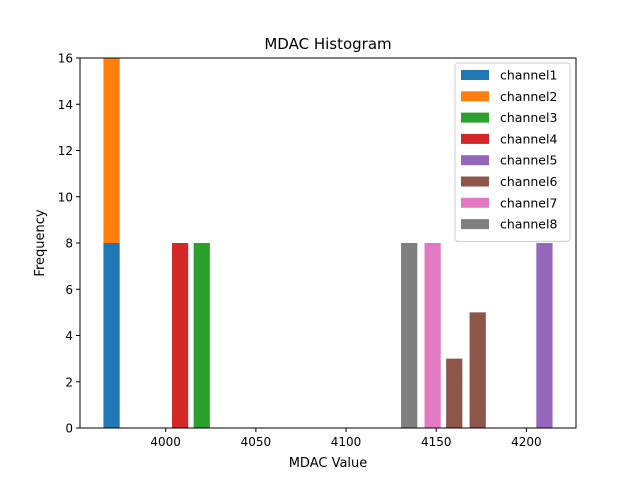  I want to click on channel3-legend-swatch, so click(475, 117).